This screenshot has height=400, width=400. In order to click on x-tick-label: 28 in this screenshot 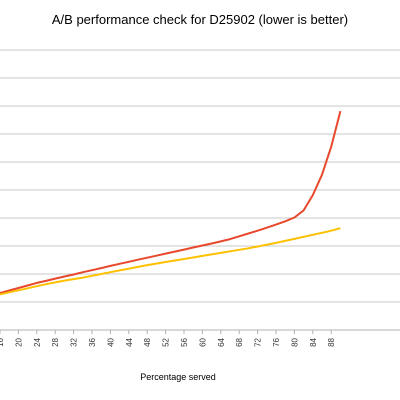, I will do `click(55, 341)`.